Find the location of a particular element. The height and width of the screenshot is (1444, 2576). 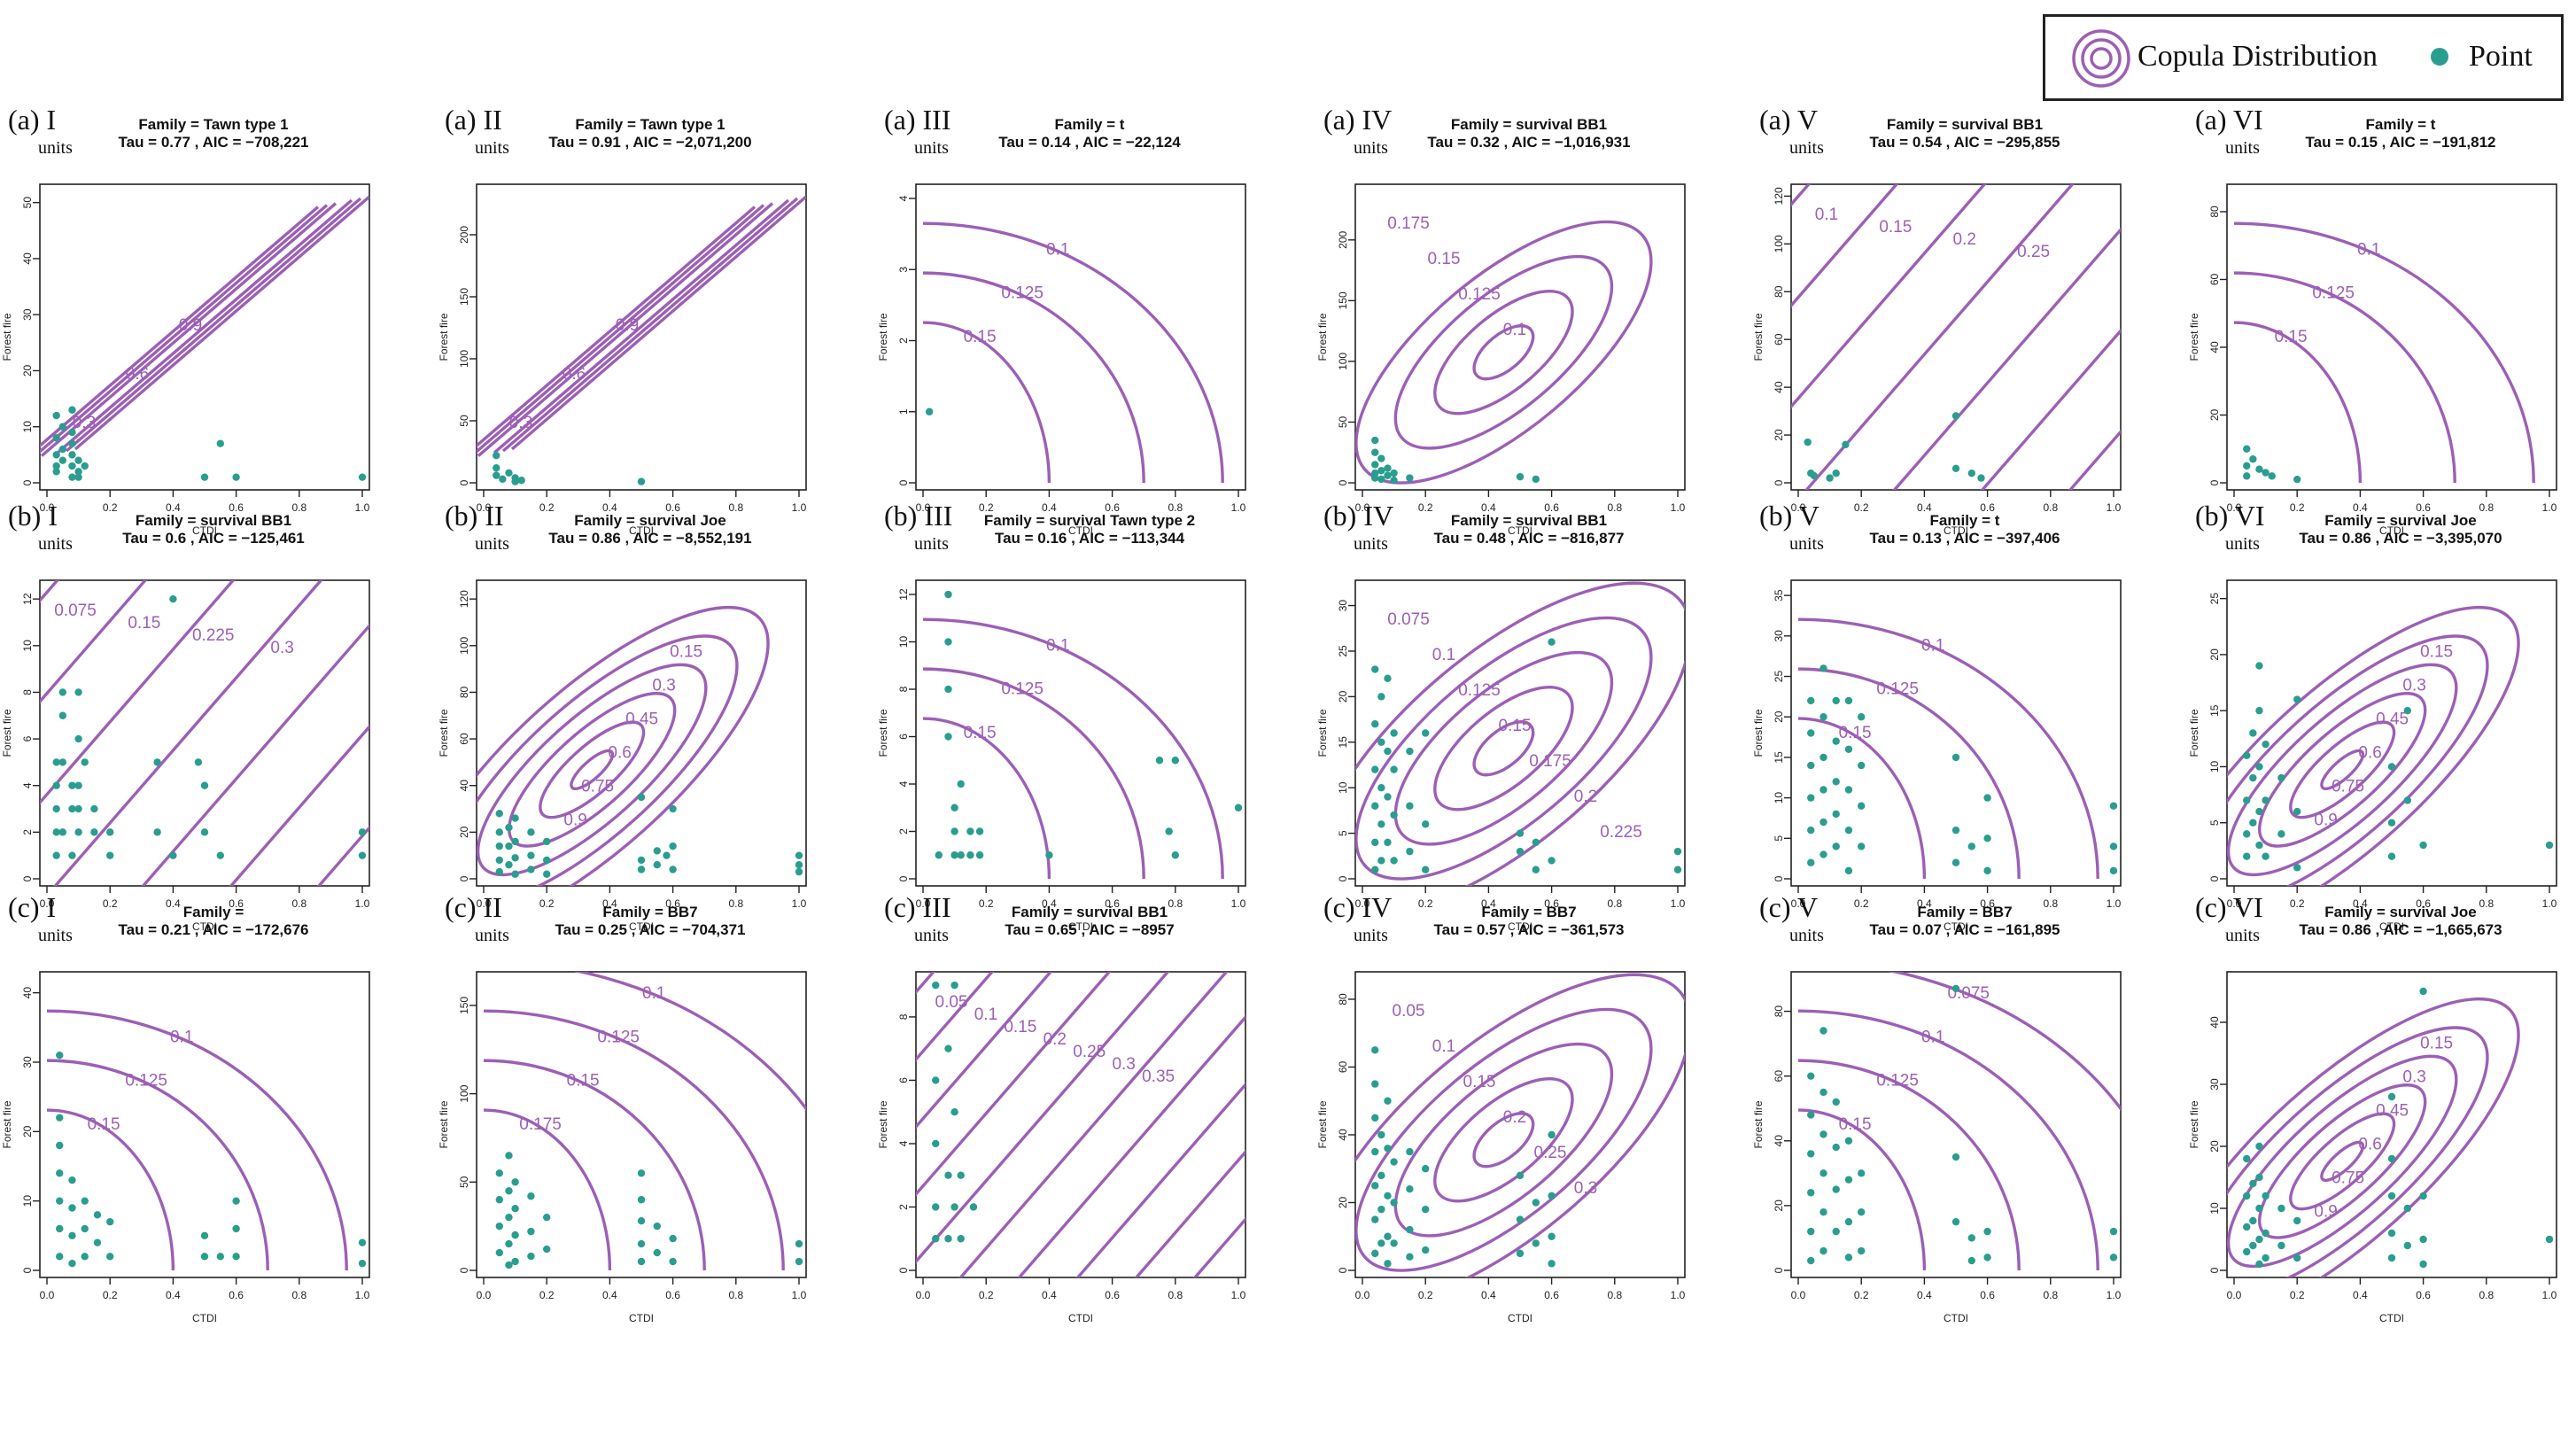

contour-label: 0.3 is located at coordinates (2413, 1076).